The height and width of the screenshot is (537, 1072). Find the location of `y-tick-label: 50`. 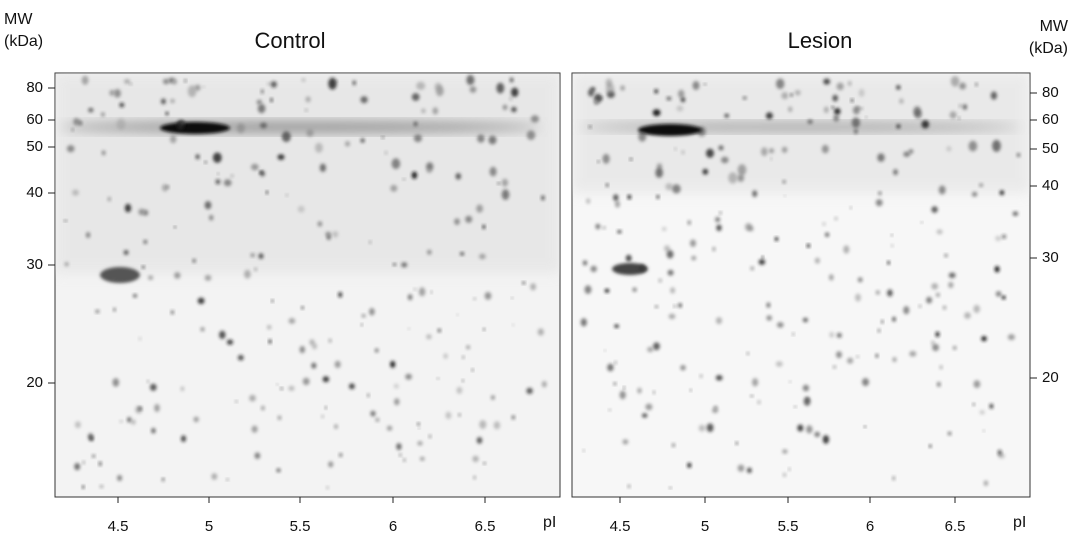

y-tick-label: 50 is located at coordinates (34, 146).